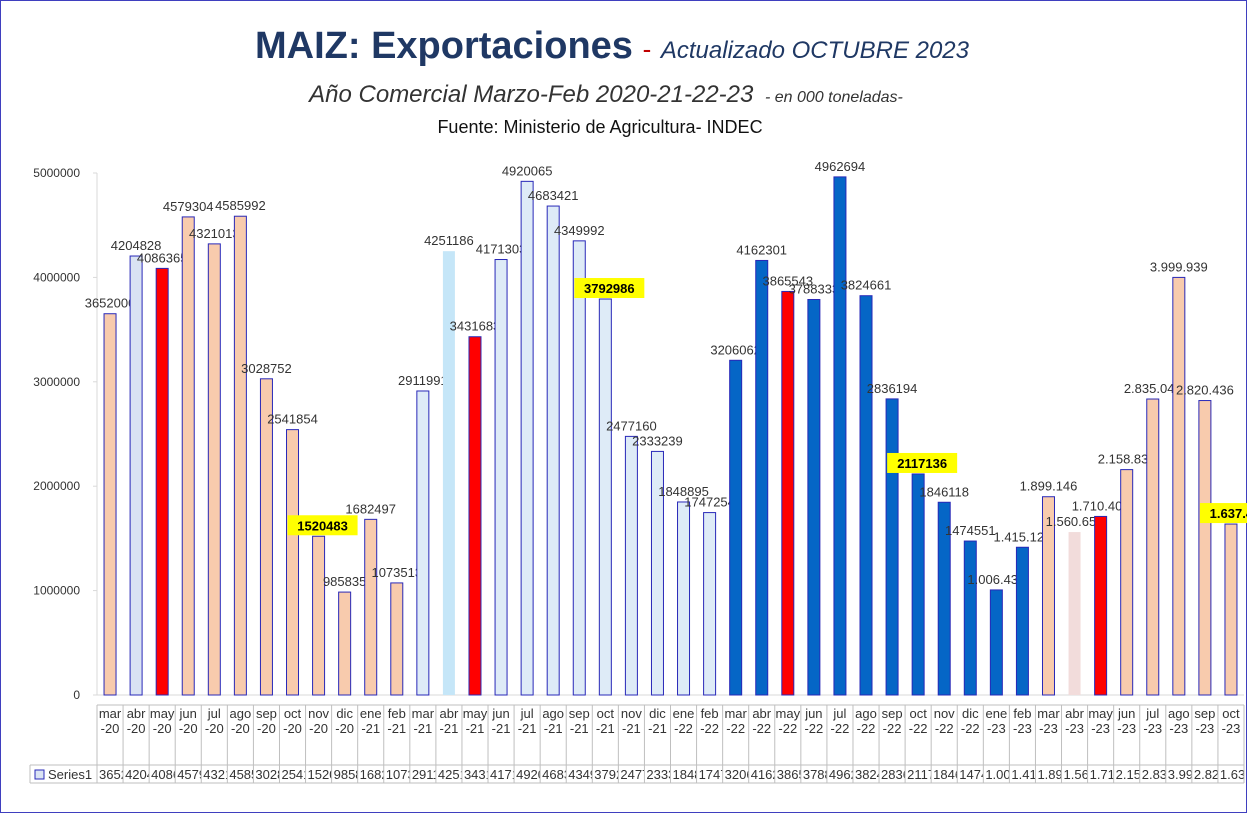 This screenshot has width=1247, height=818. Describe the element at coordinates (709, 502) in the screenshot. I see `data-label: 1747254` at that location.